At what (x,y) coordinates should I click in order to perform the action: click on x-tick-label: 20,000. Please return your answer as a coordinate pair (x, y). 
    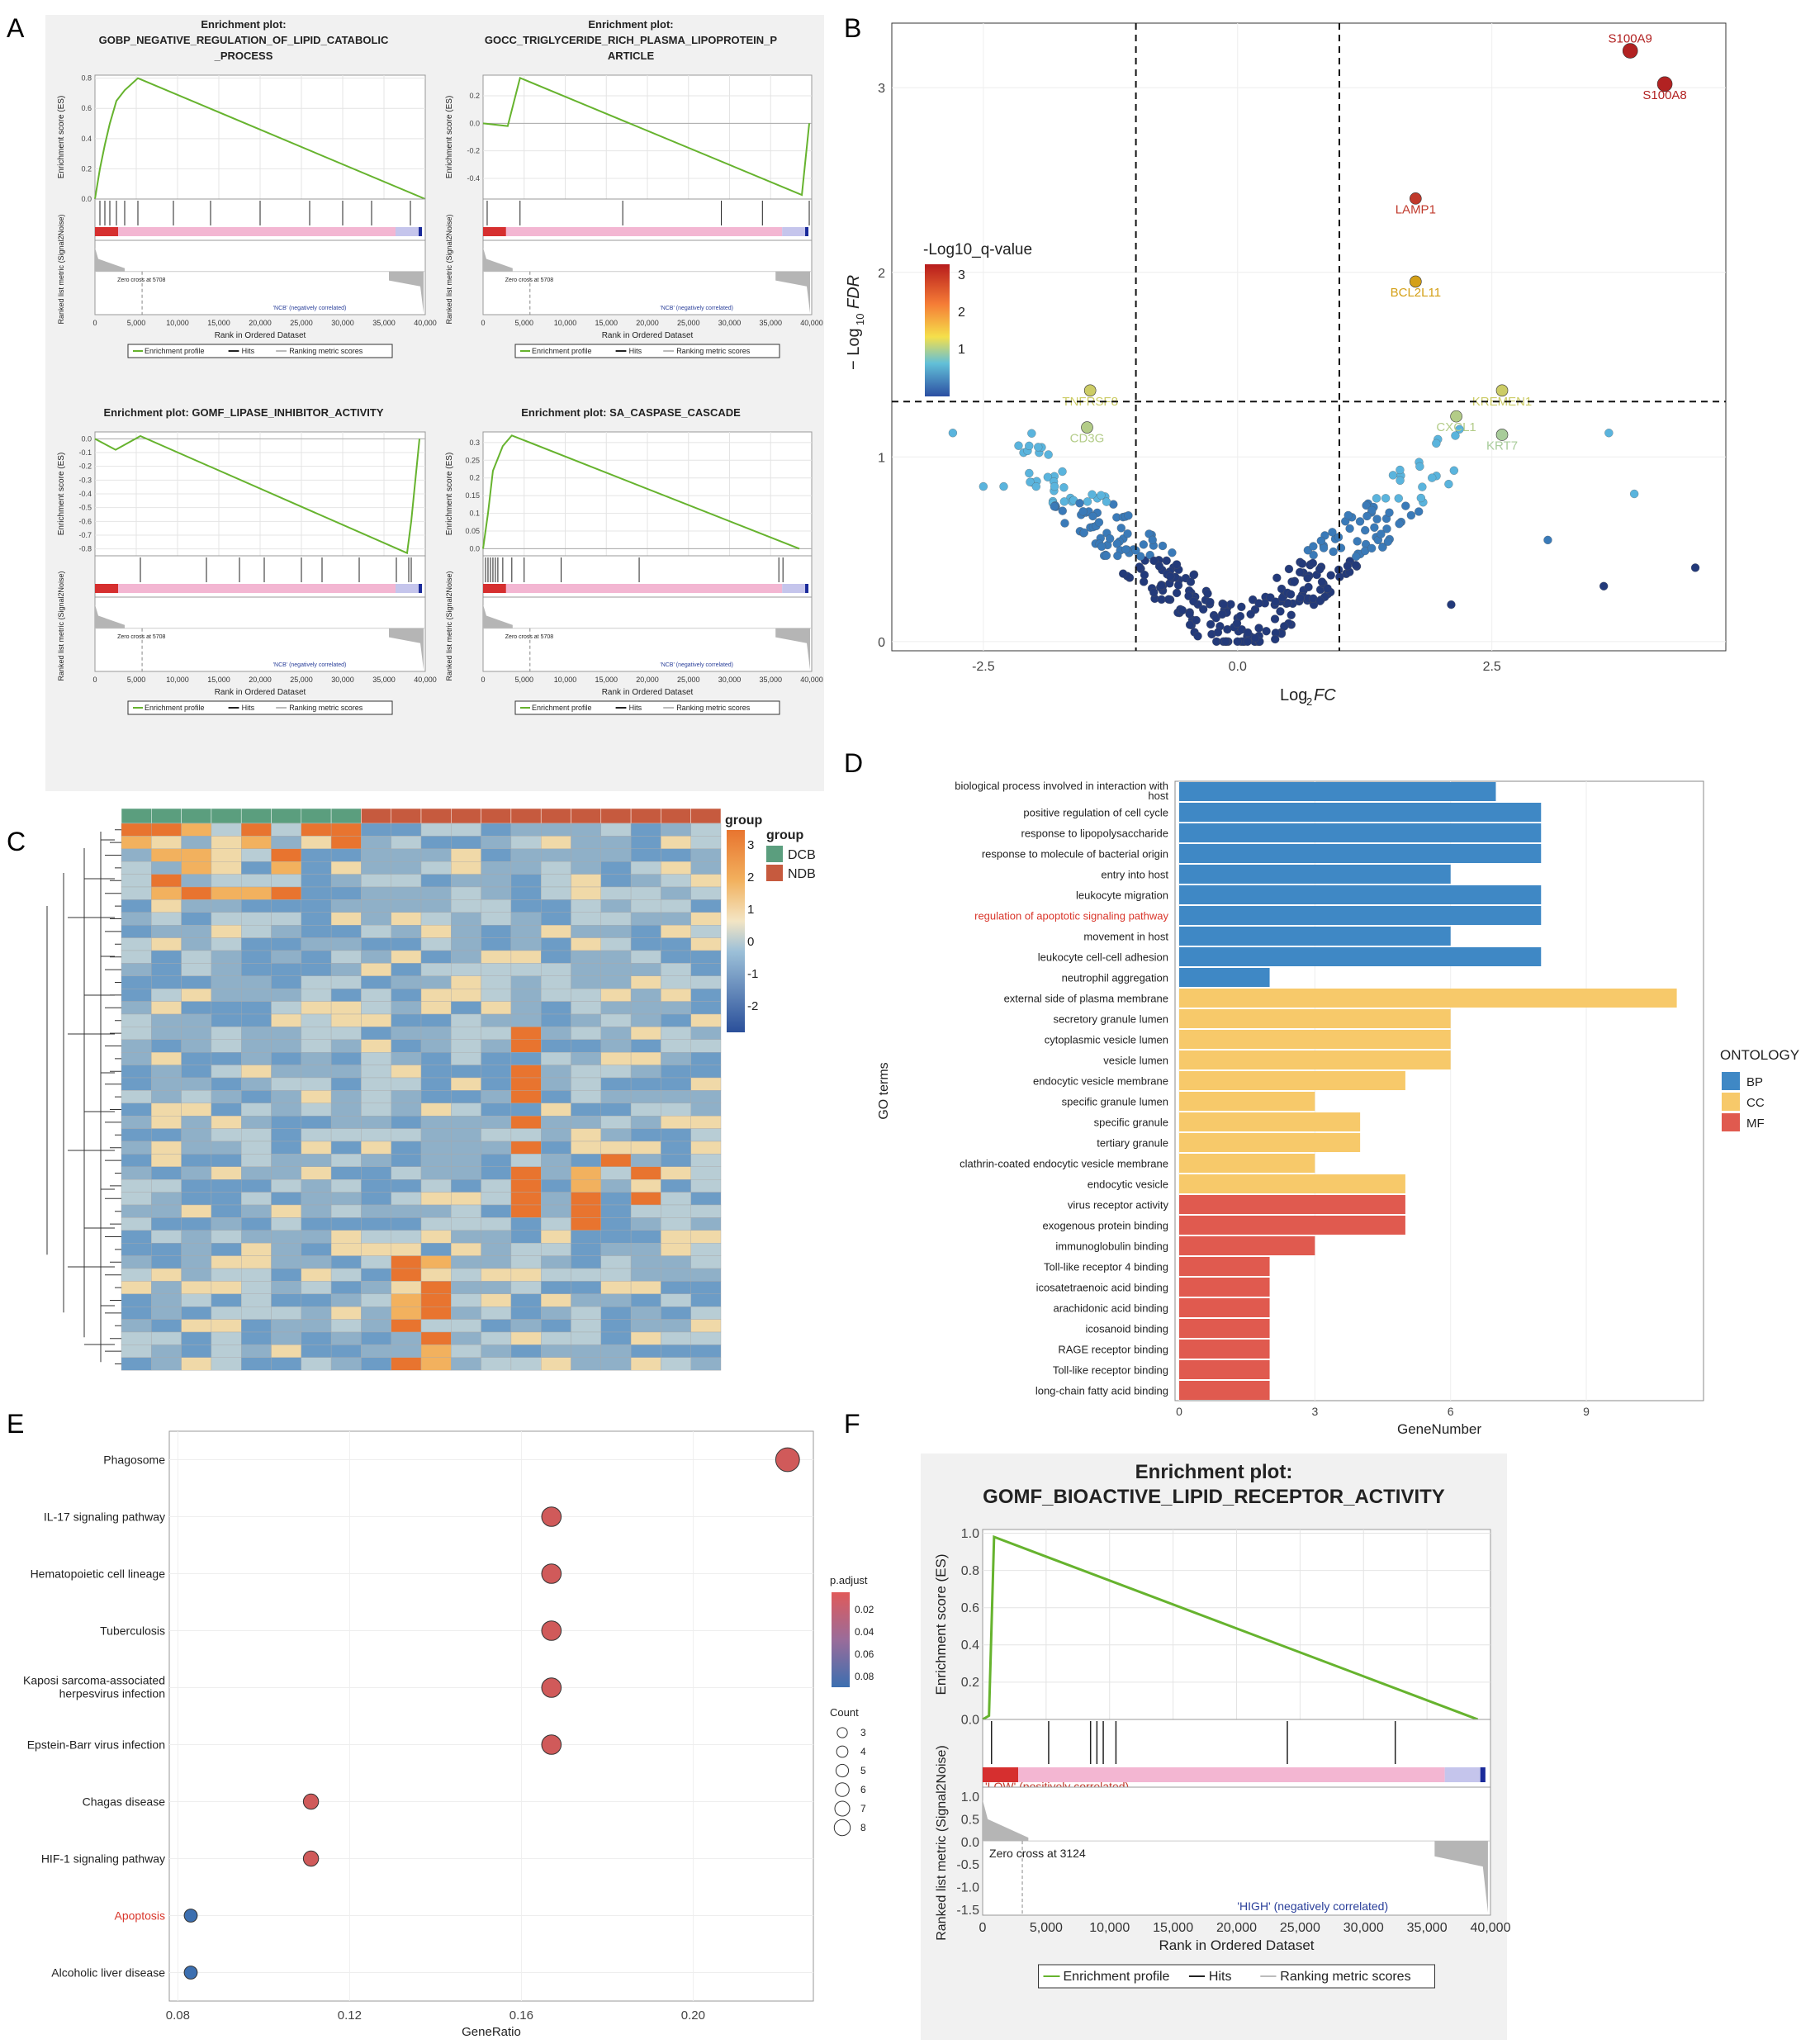
    Looking at the image, I should click on (260, 680).